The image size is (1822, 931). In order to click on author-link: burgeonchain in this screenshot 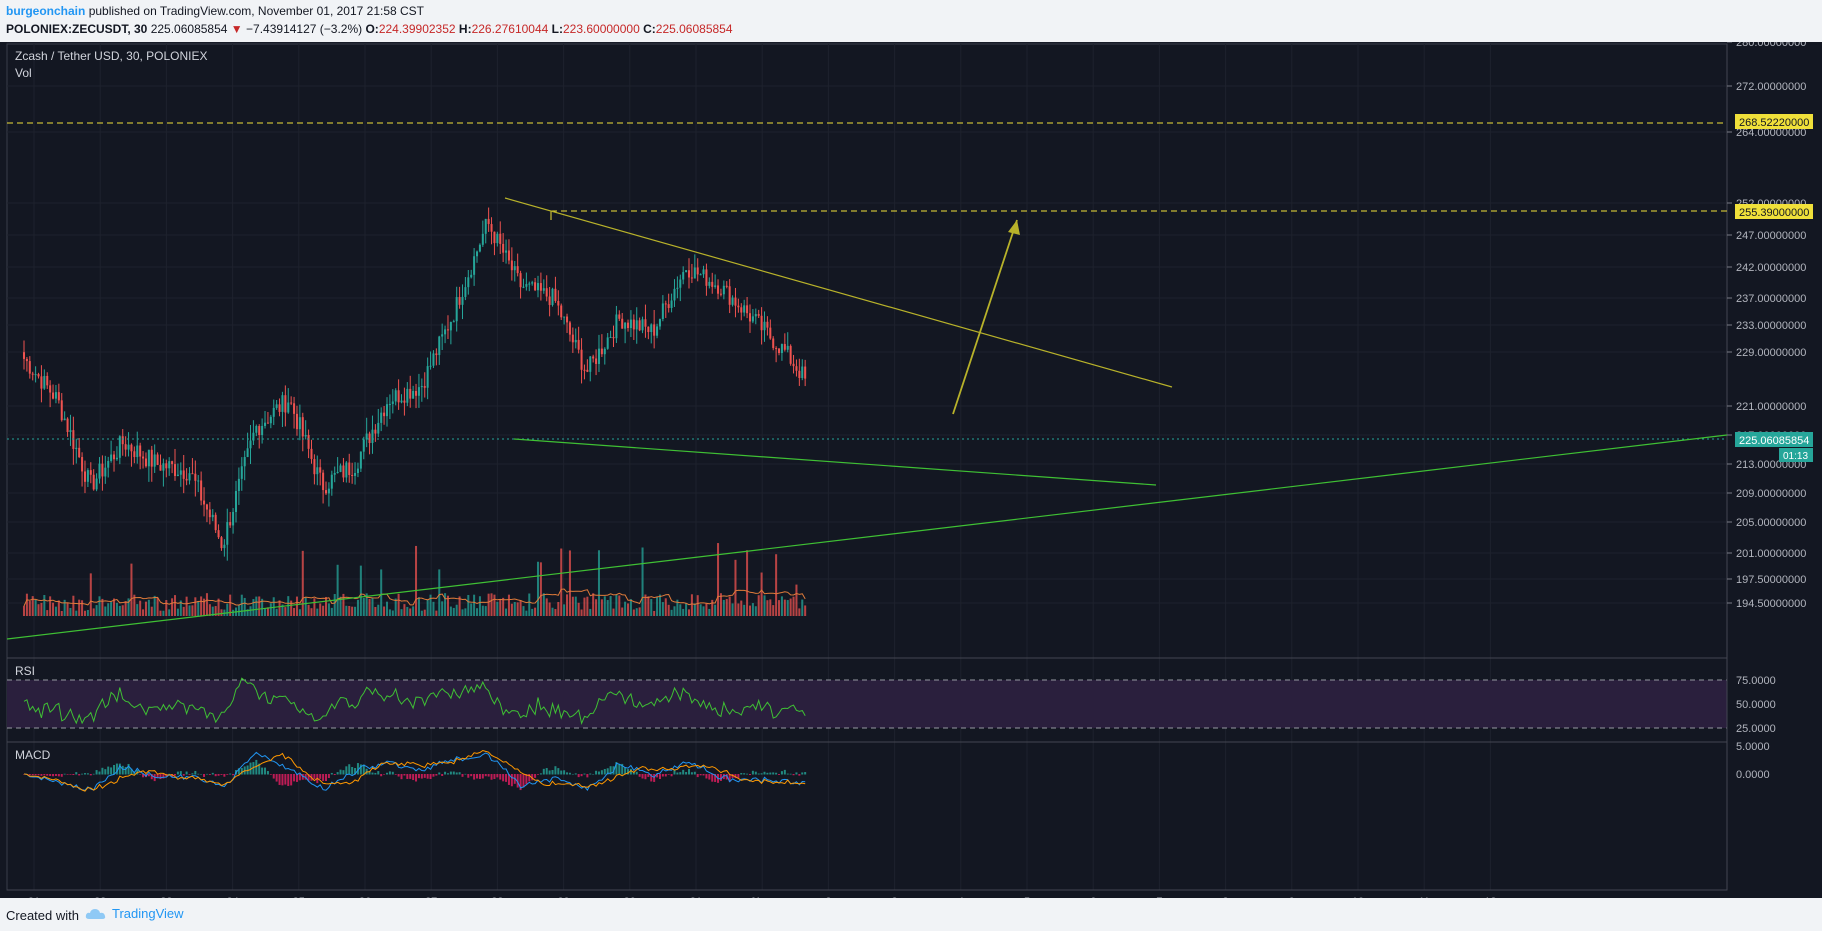, I will do `click(46, 11)`.